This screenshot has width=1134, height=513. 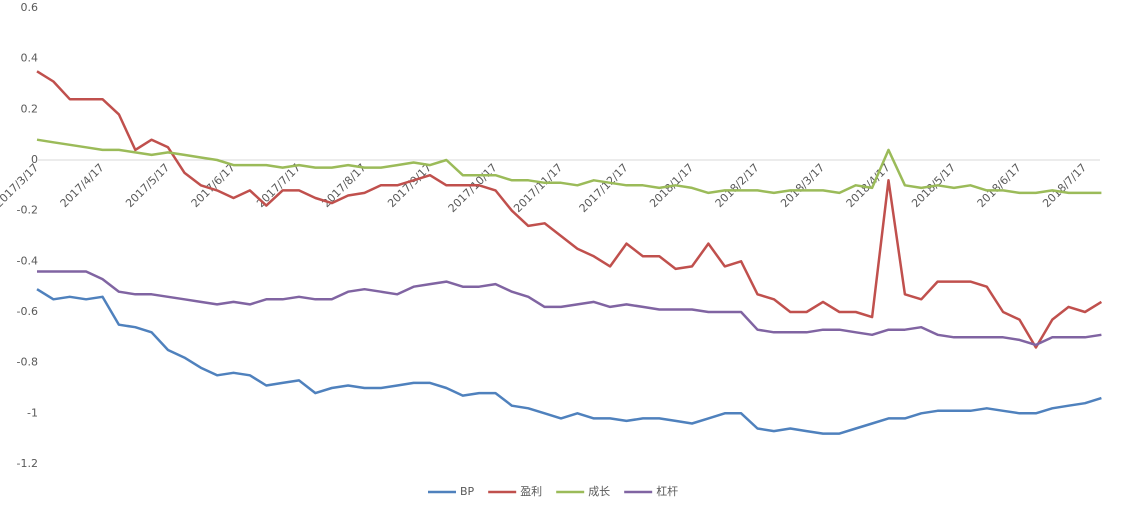 I want to click on y-tick-label: -0.4, so click(x=27, y=260).